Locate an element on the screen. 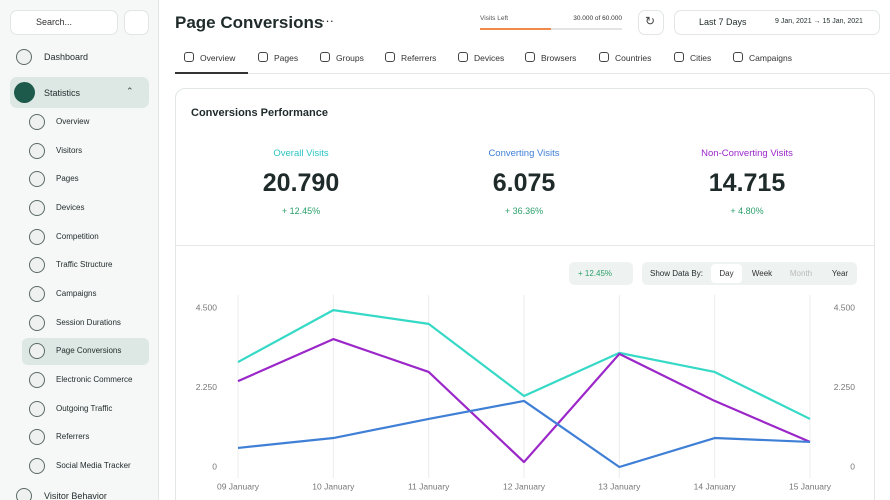 This screenshot has height=500, width=890. section-label: Statistics is located at coordinates (62, 93).